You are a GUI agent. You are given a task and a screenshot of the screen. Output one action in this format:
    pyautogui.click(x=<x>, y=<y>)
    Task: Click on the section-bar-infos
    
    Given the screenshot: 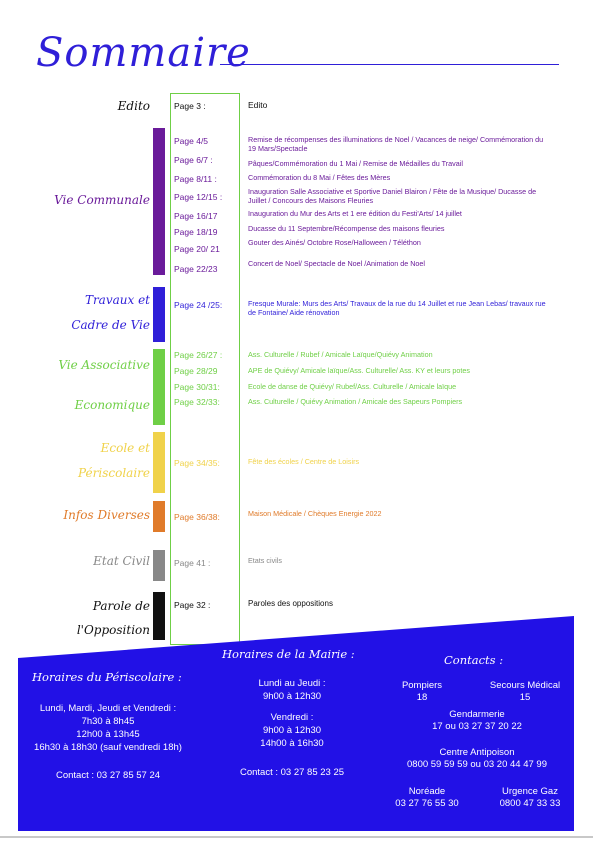 What is the action you would take?
    pyautogui.click(x=159, y=516)
    